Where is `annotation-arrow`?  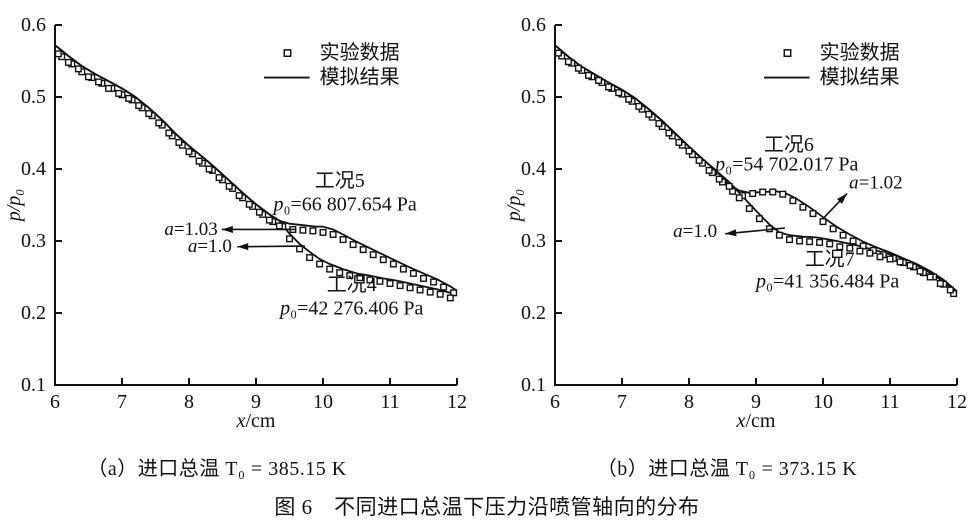 annotation-arrow is located at coordinates (271, 246).